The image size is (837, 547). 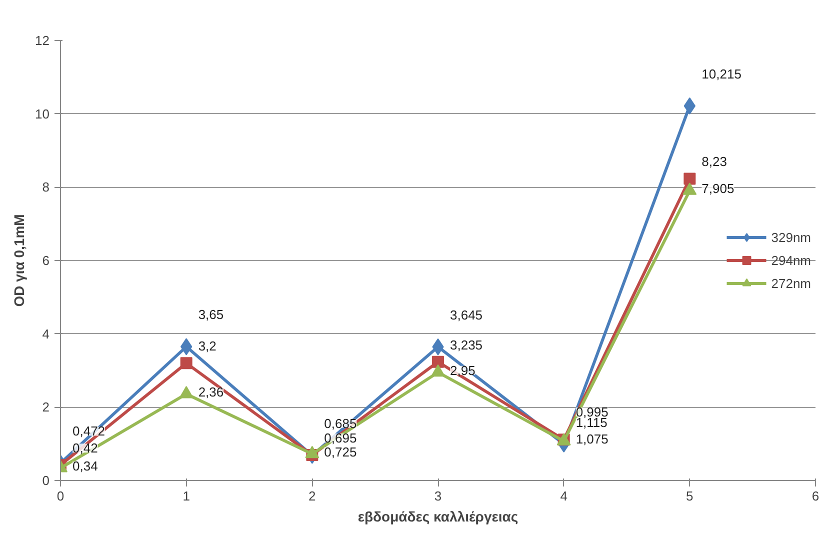 What do you see at coordinates (722, 74) in the screenshot?
I see `data-label: 10,215` at bounding box center [722, 74].